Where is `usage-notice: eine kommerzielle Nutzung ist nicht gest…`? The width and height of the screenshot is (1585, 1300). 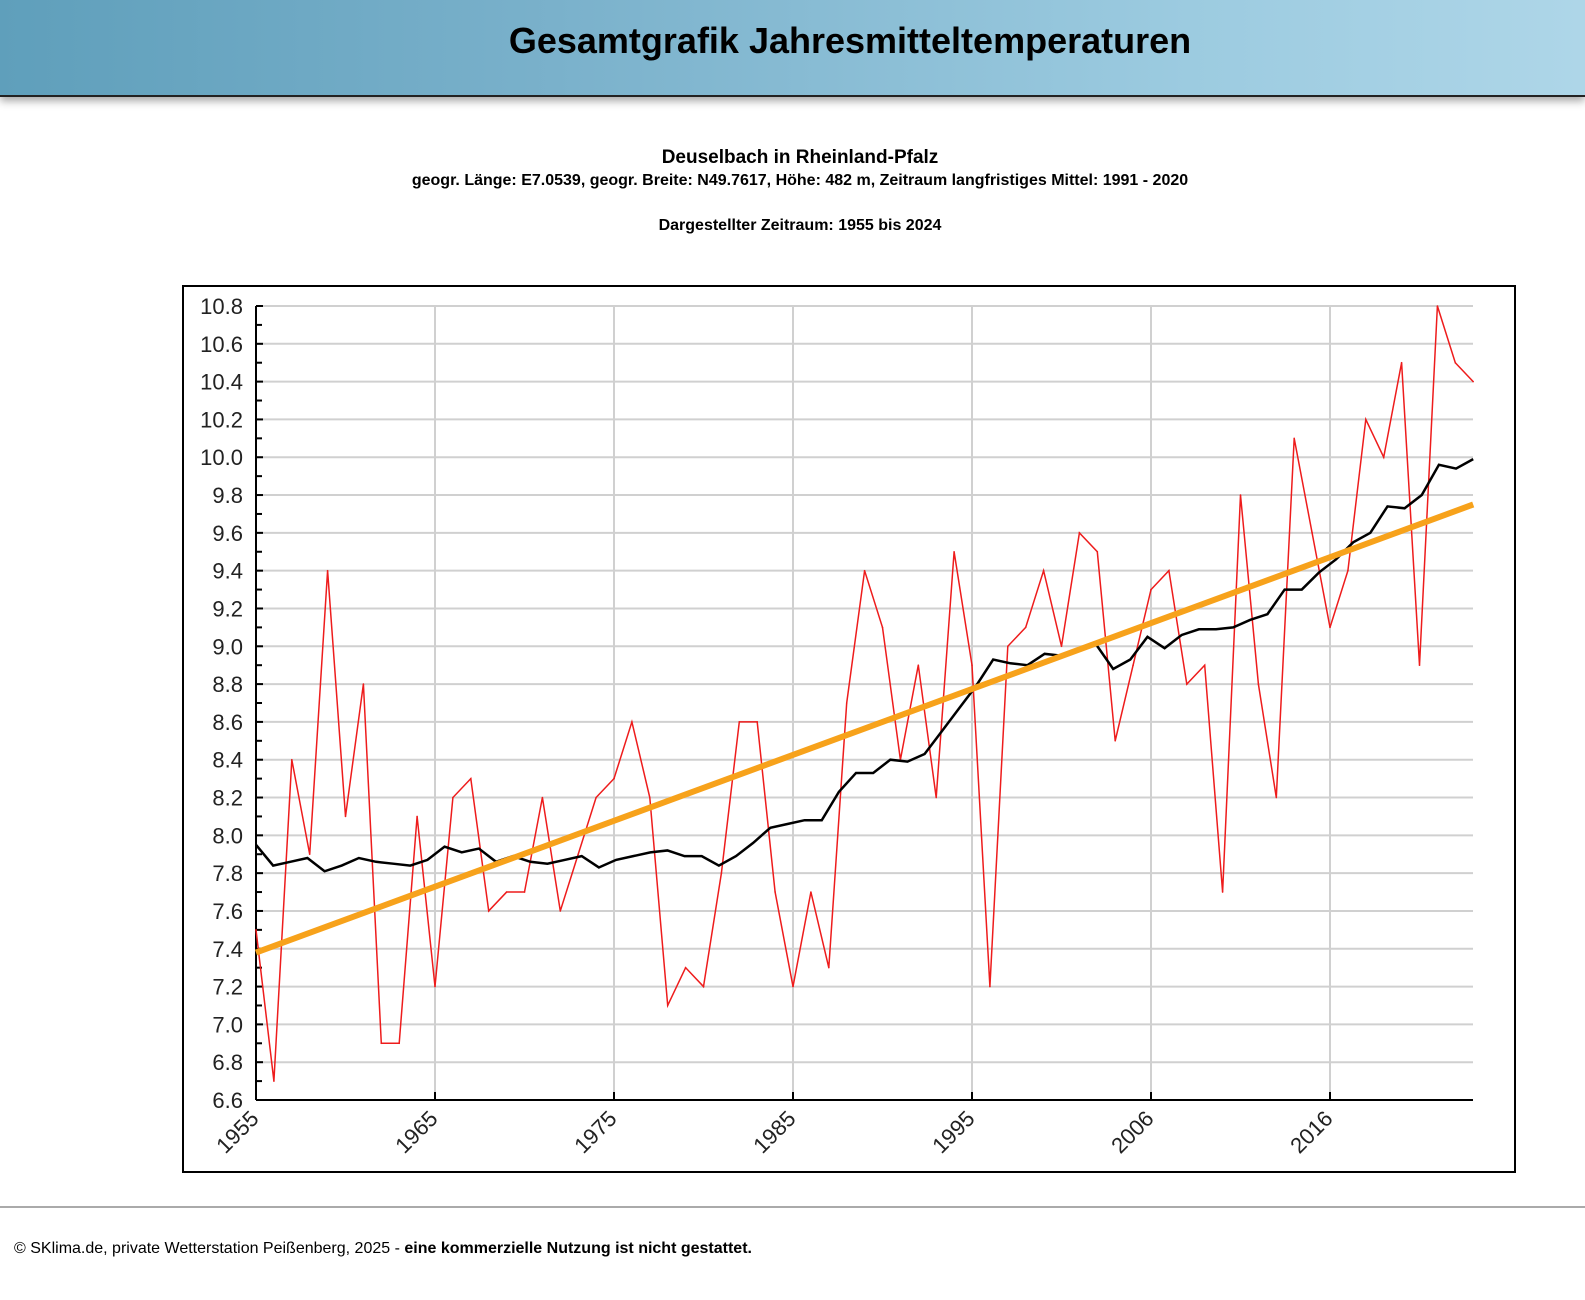 usage-notice: eine kommerzielle Nutzung ist nicht gest… is located at coordinates (578, 1248).